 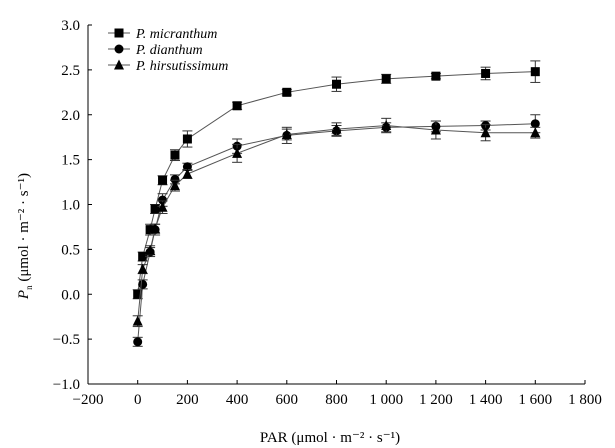 I want to click on x-tick-label: 1 600, so click(x=535, y=400).